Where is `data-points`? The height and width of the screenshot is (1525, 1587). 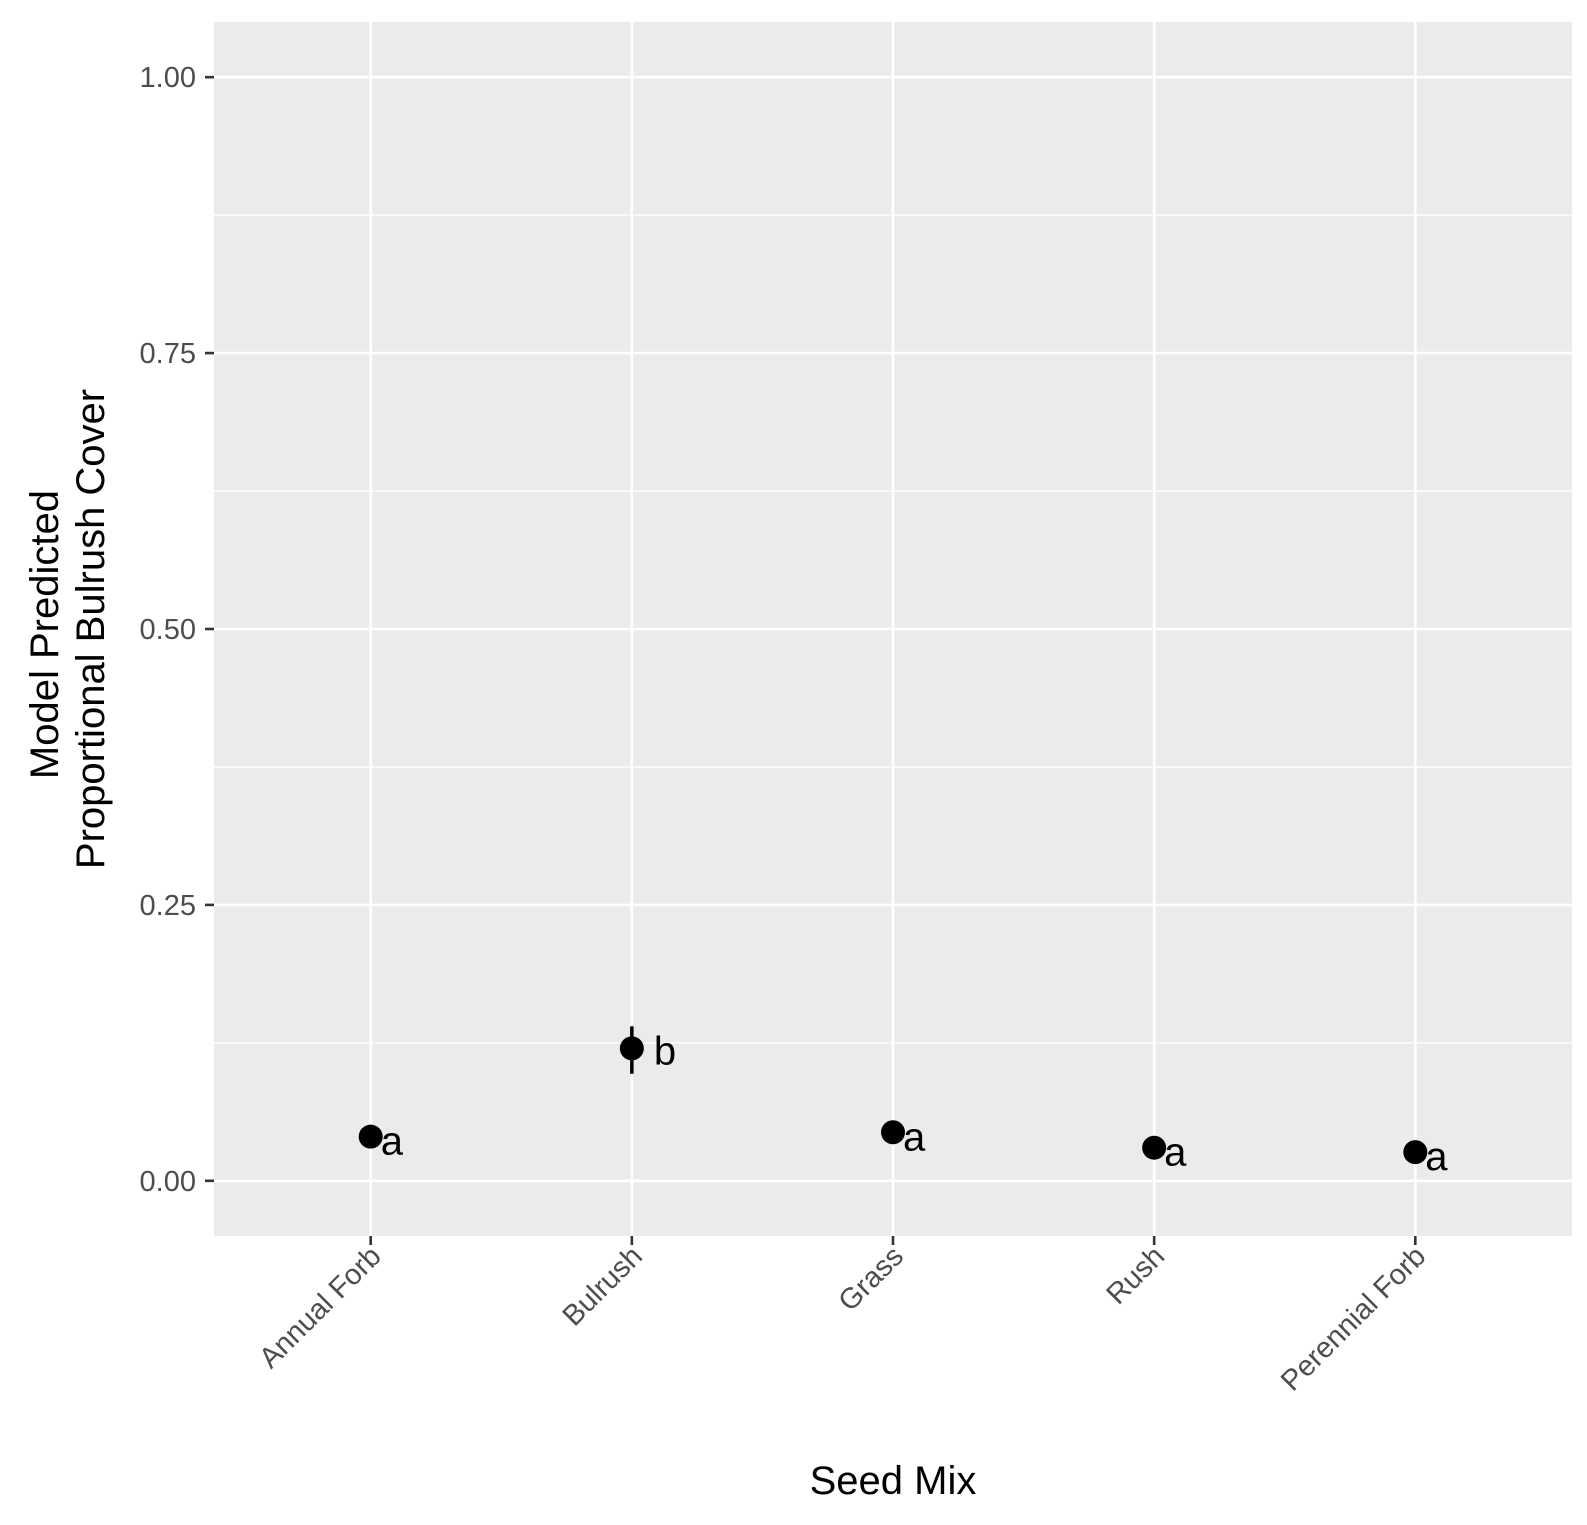
data-points is located at coordinates (893, 1100).